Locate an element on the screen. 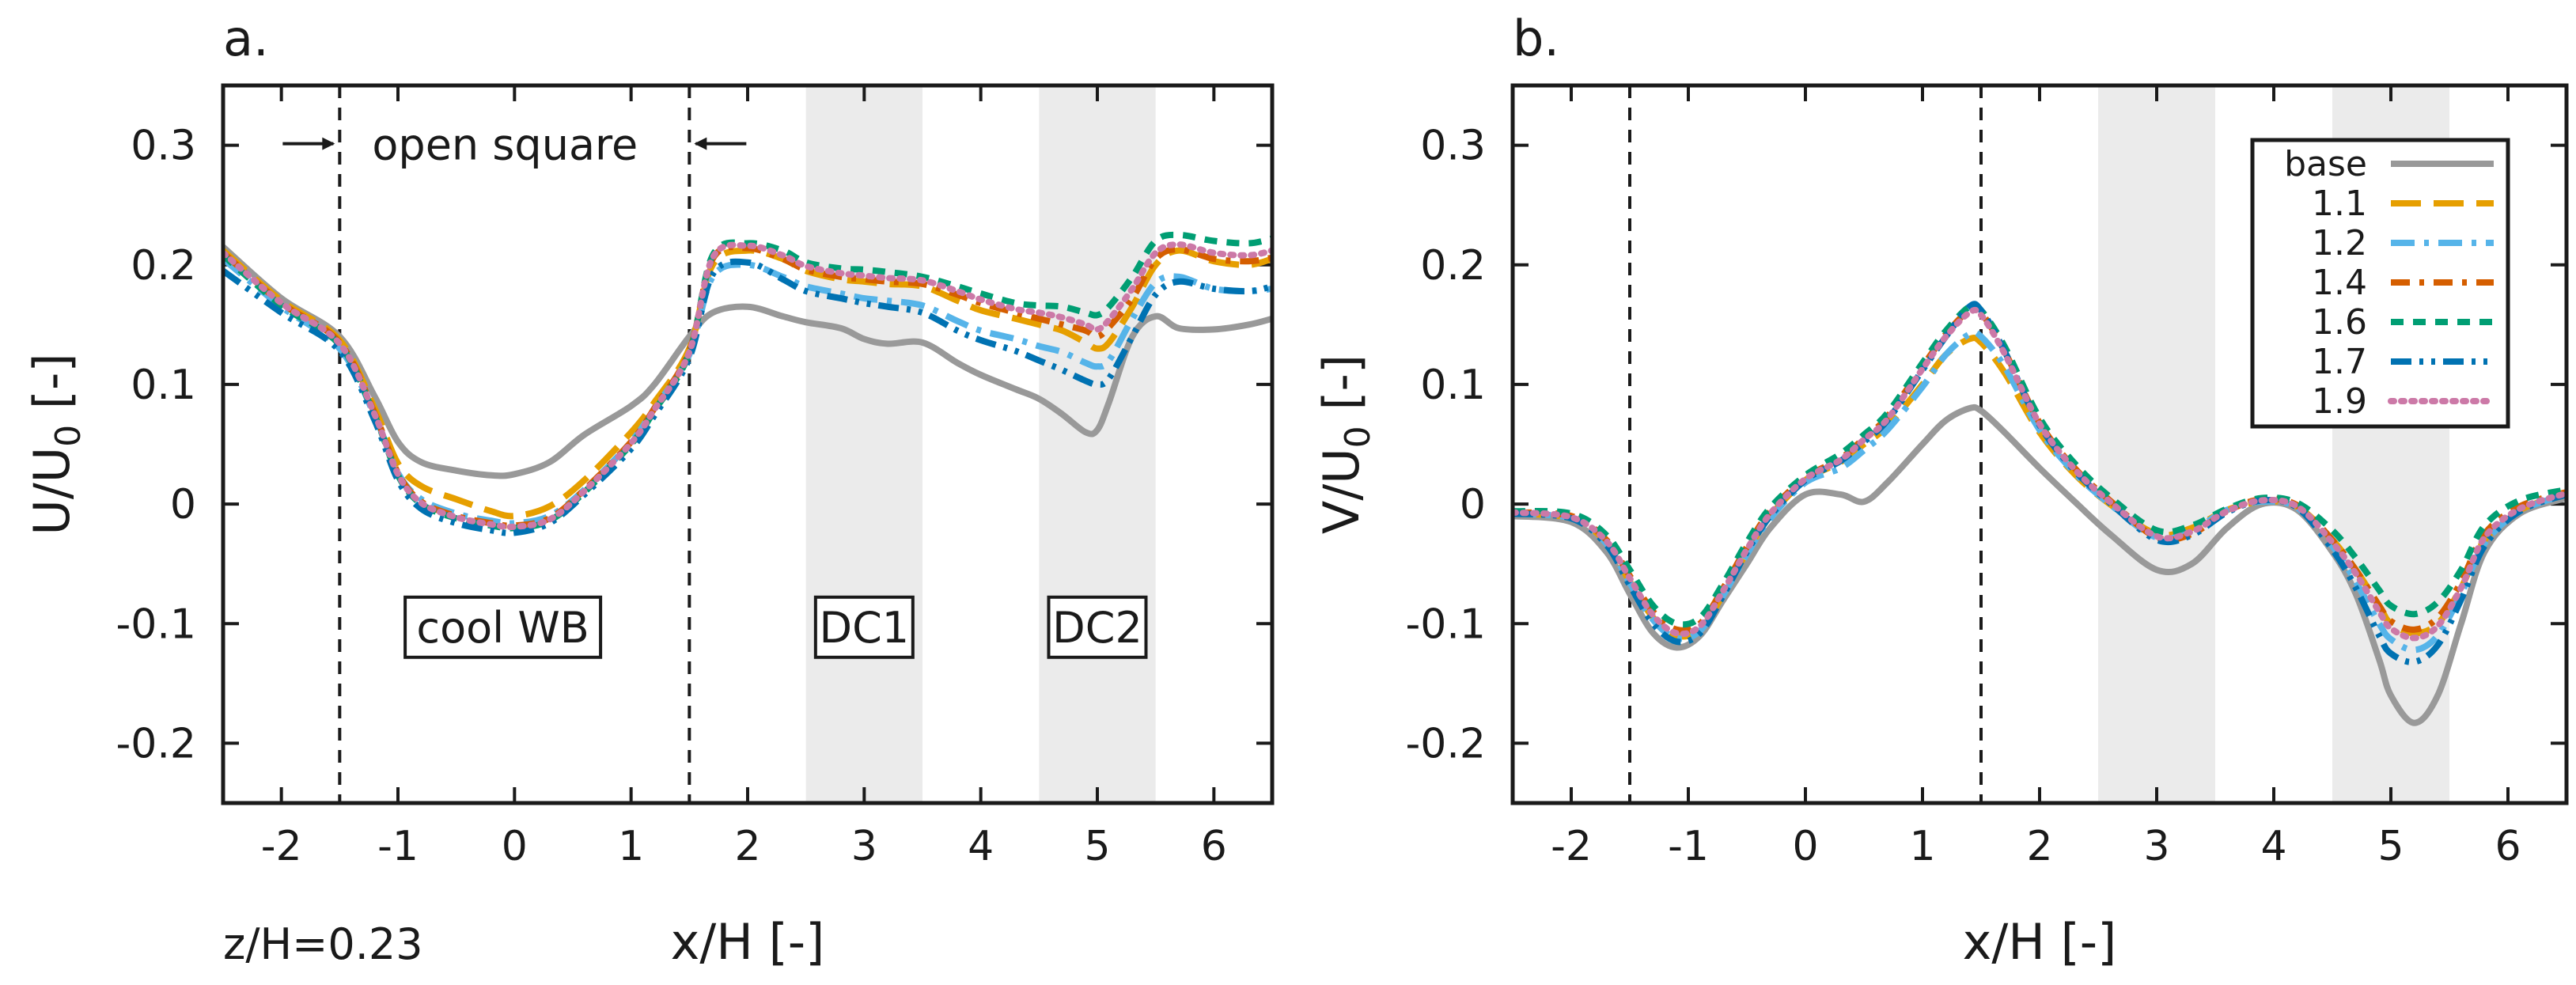 The width and height of the screenshot is (2576, 985). arrowhead-left is located at coordinates (328, 143).